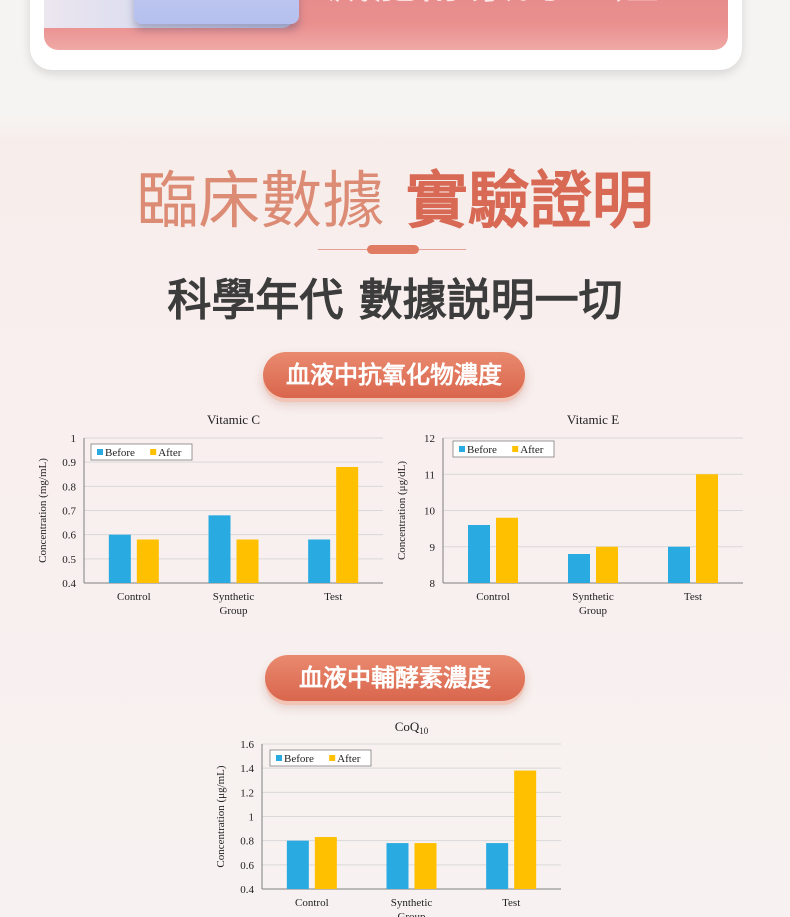 The height and width of the screenshot is (917, 790). What do you see at coordinates (43, 510) in the screenshot?
I see `y-axis-label: Concentration (mg/mL)` at bounding box center [43, 510].